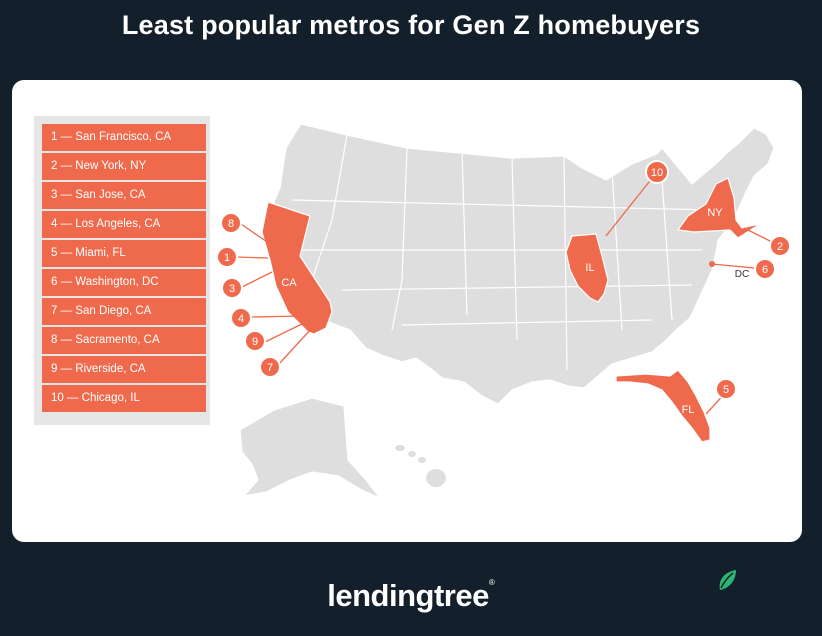  I want to click on legend-item: 9 — Riverside, CA, so click(124, 369).